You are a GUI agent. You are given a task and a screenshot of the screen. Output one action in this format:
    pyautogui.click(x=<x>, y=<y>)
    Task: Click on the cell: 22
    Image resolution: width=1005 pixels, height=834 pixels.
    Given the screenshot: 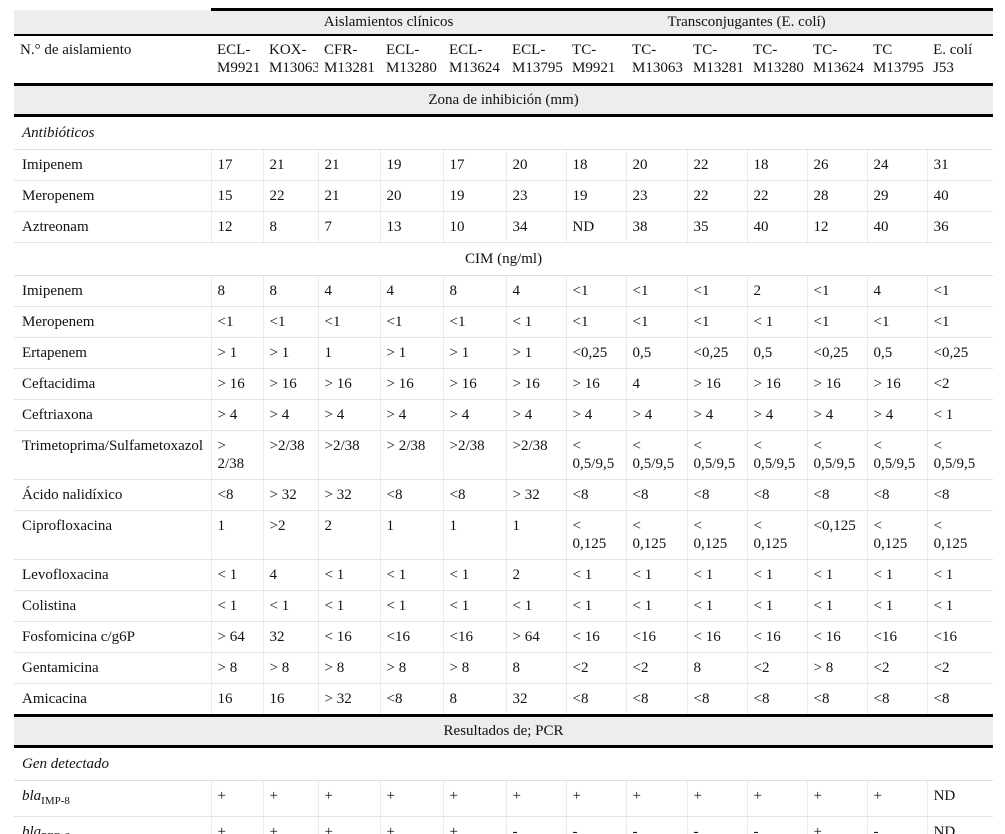 What is the action you would take?
    pyautogui.click(x=290, y=196)
    